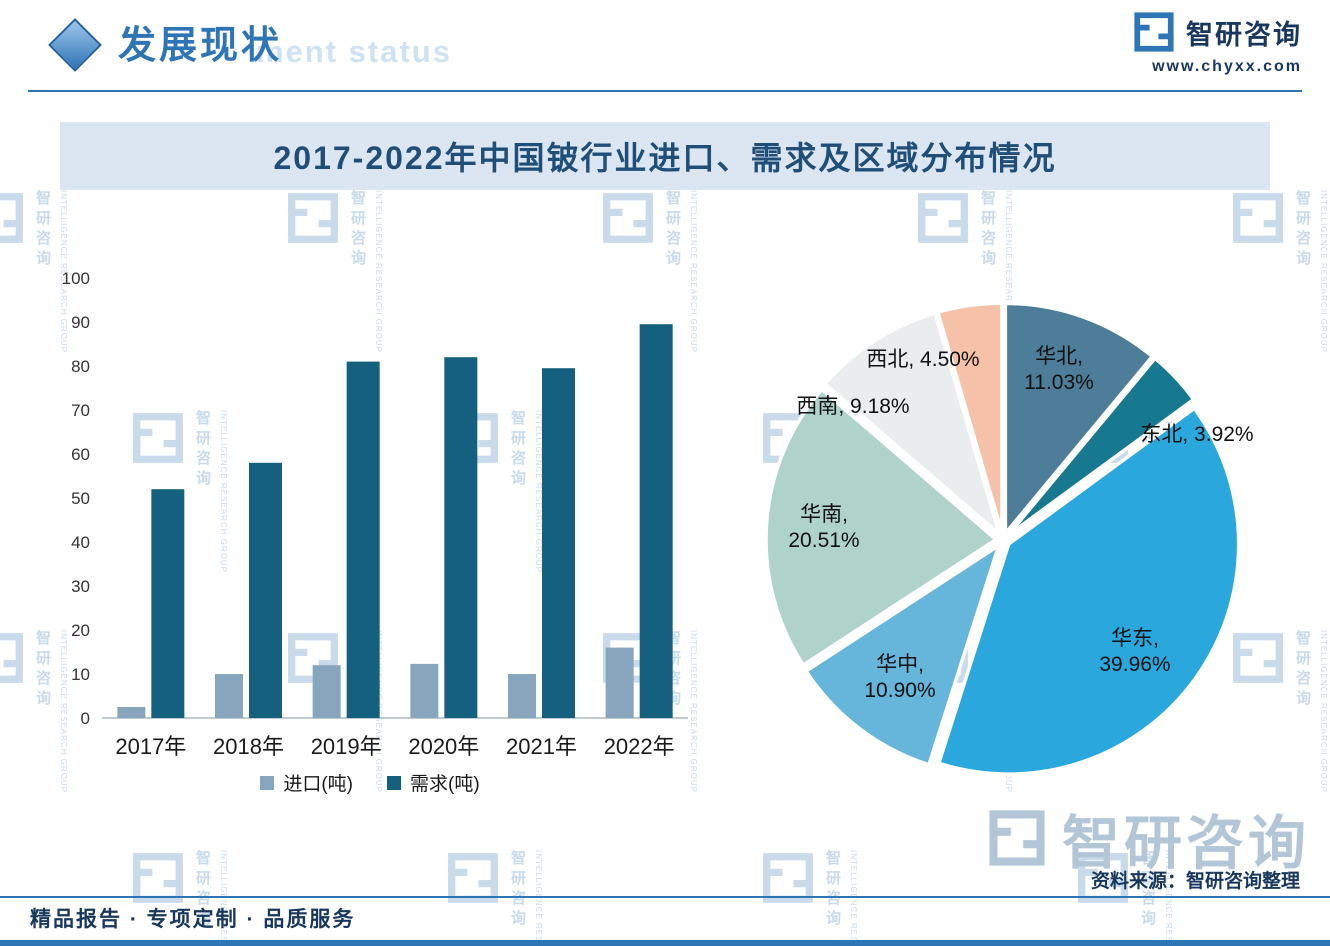  I want to click on pie-label: 华北,, so click(1059, 356).